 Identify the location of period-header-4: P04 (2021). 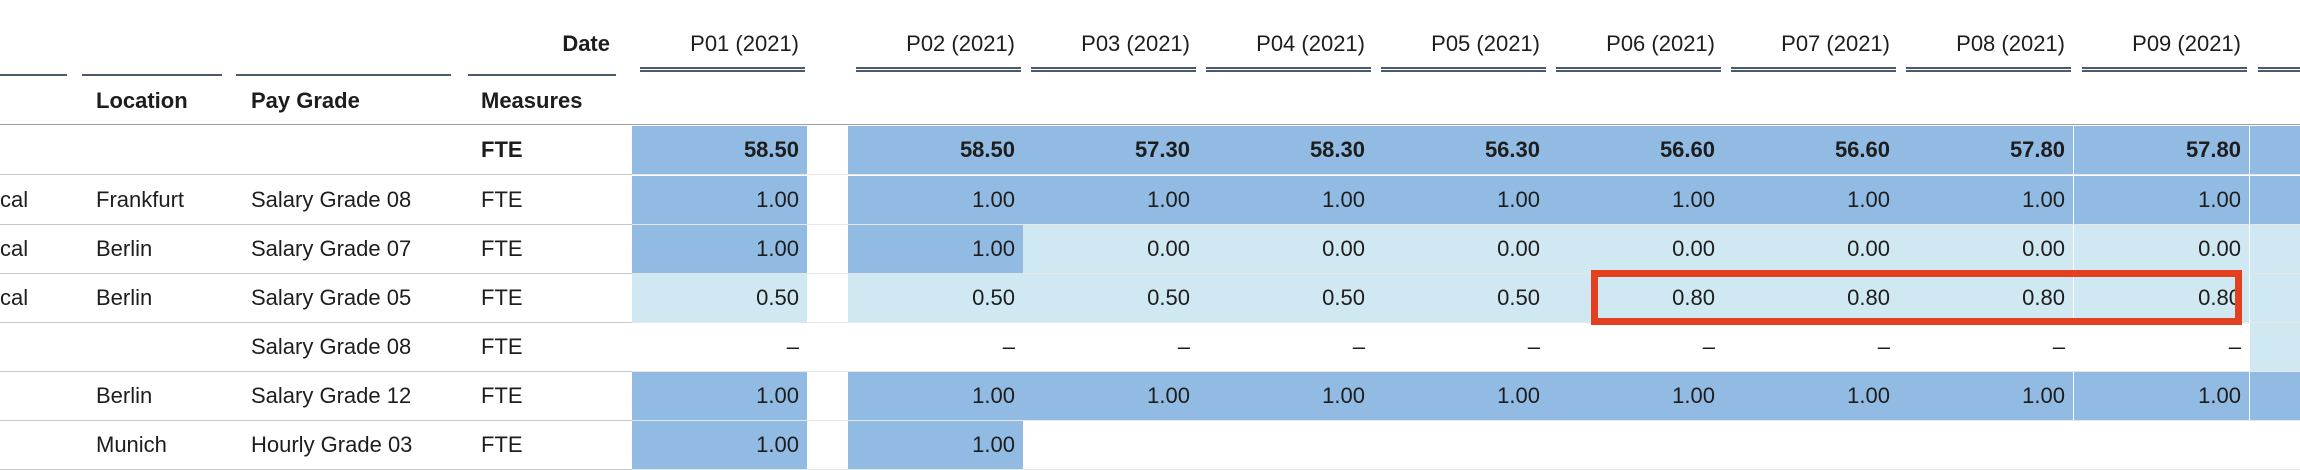
(1310, 43).